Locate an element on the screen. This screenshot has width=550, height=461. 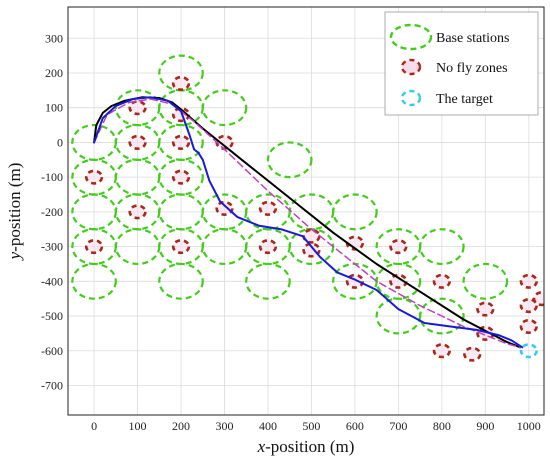
x-tick-label: 1000 is located at coordinates (529, 426).